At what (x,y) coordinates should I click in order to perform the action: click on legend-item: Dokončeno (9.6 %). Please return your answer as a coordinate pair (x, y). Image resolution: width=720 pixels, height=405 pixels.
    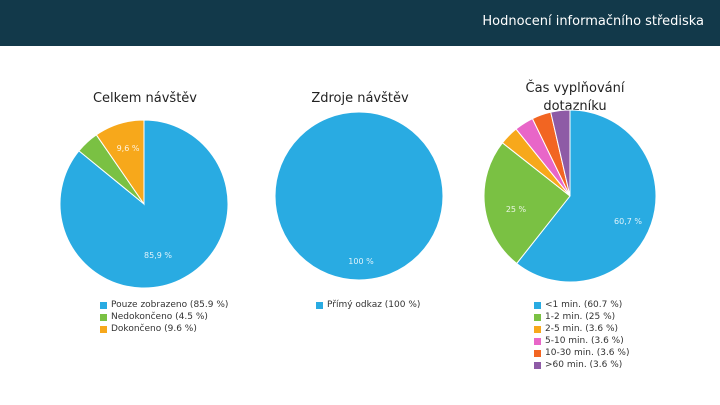
    Looking at the image, I should click on (164, 329).